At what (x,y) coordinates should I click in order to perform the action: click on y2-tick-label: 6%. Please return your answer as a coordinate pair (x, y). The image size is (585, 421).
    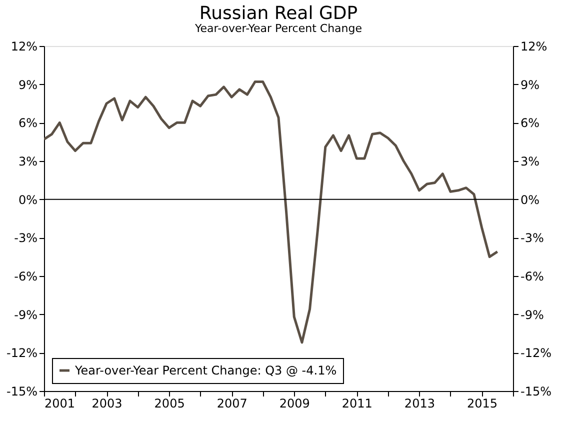
    Looking at the image, I should click on (530, 123).